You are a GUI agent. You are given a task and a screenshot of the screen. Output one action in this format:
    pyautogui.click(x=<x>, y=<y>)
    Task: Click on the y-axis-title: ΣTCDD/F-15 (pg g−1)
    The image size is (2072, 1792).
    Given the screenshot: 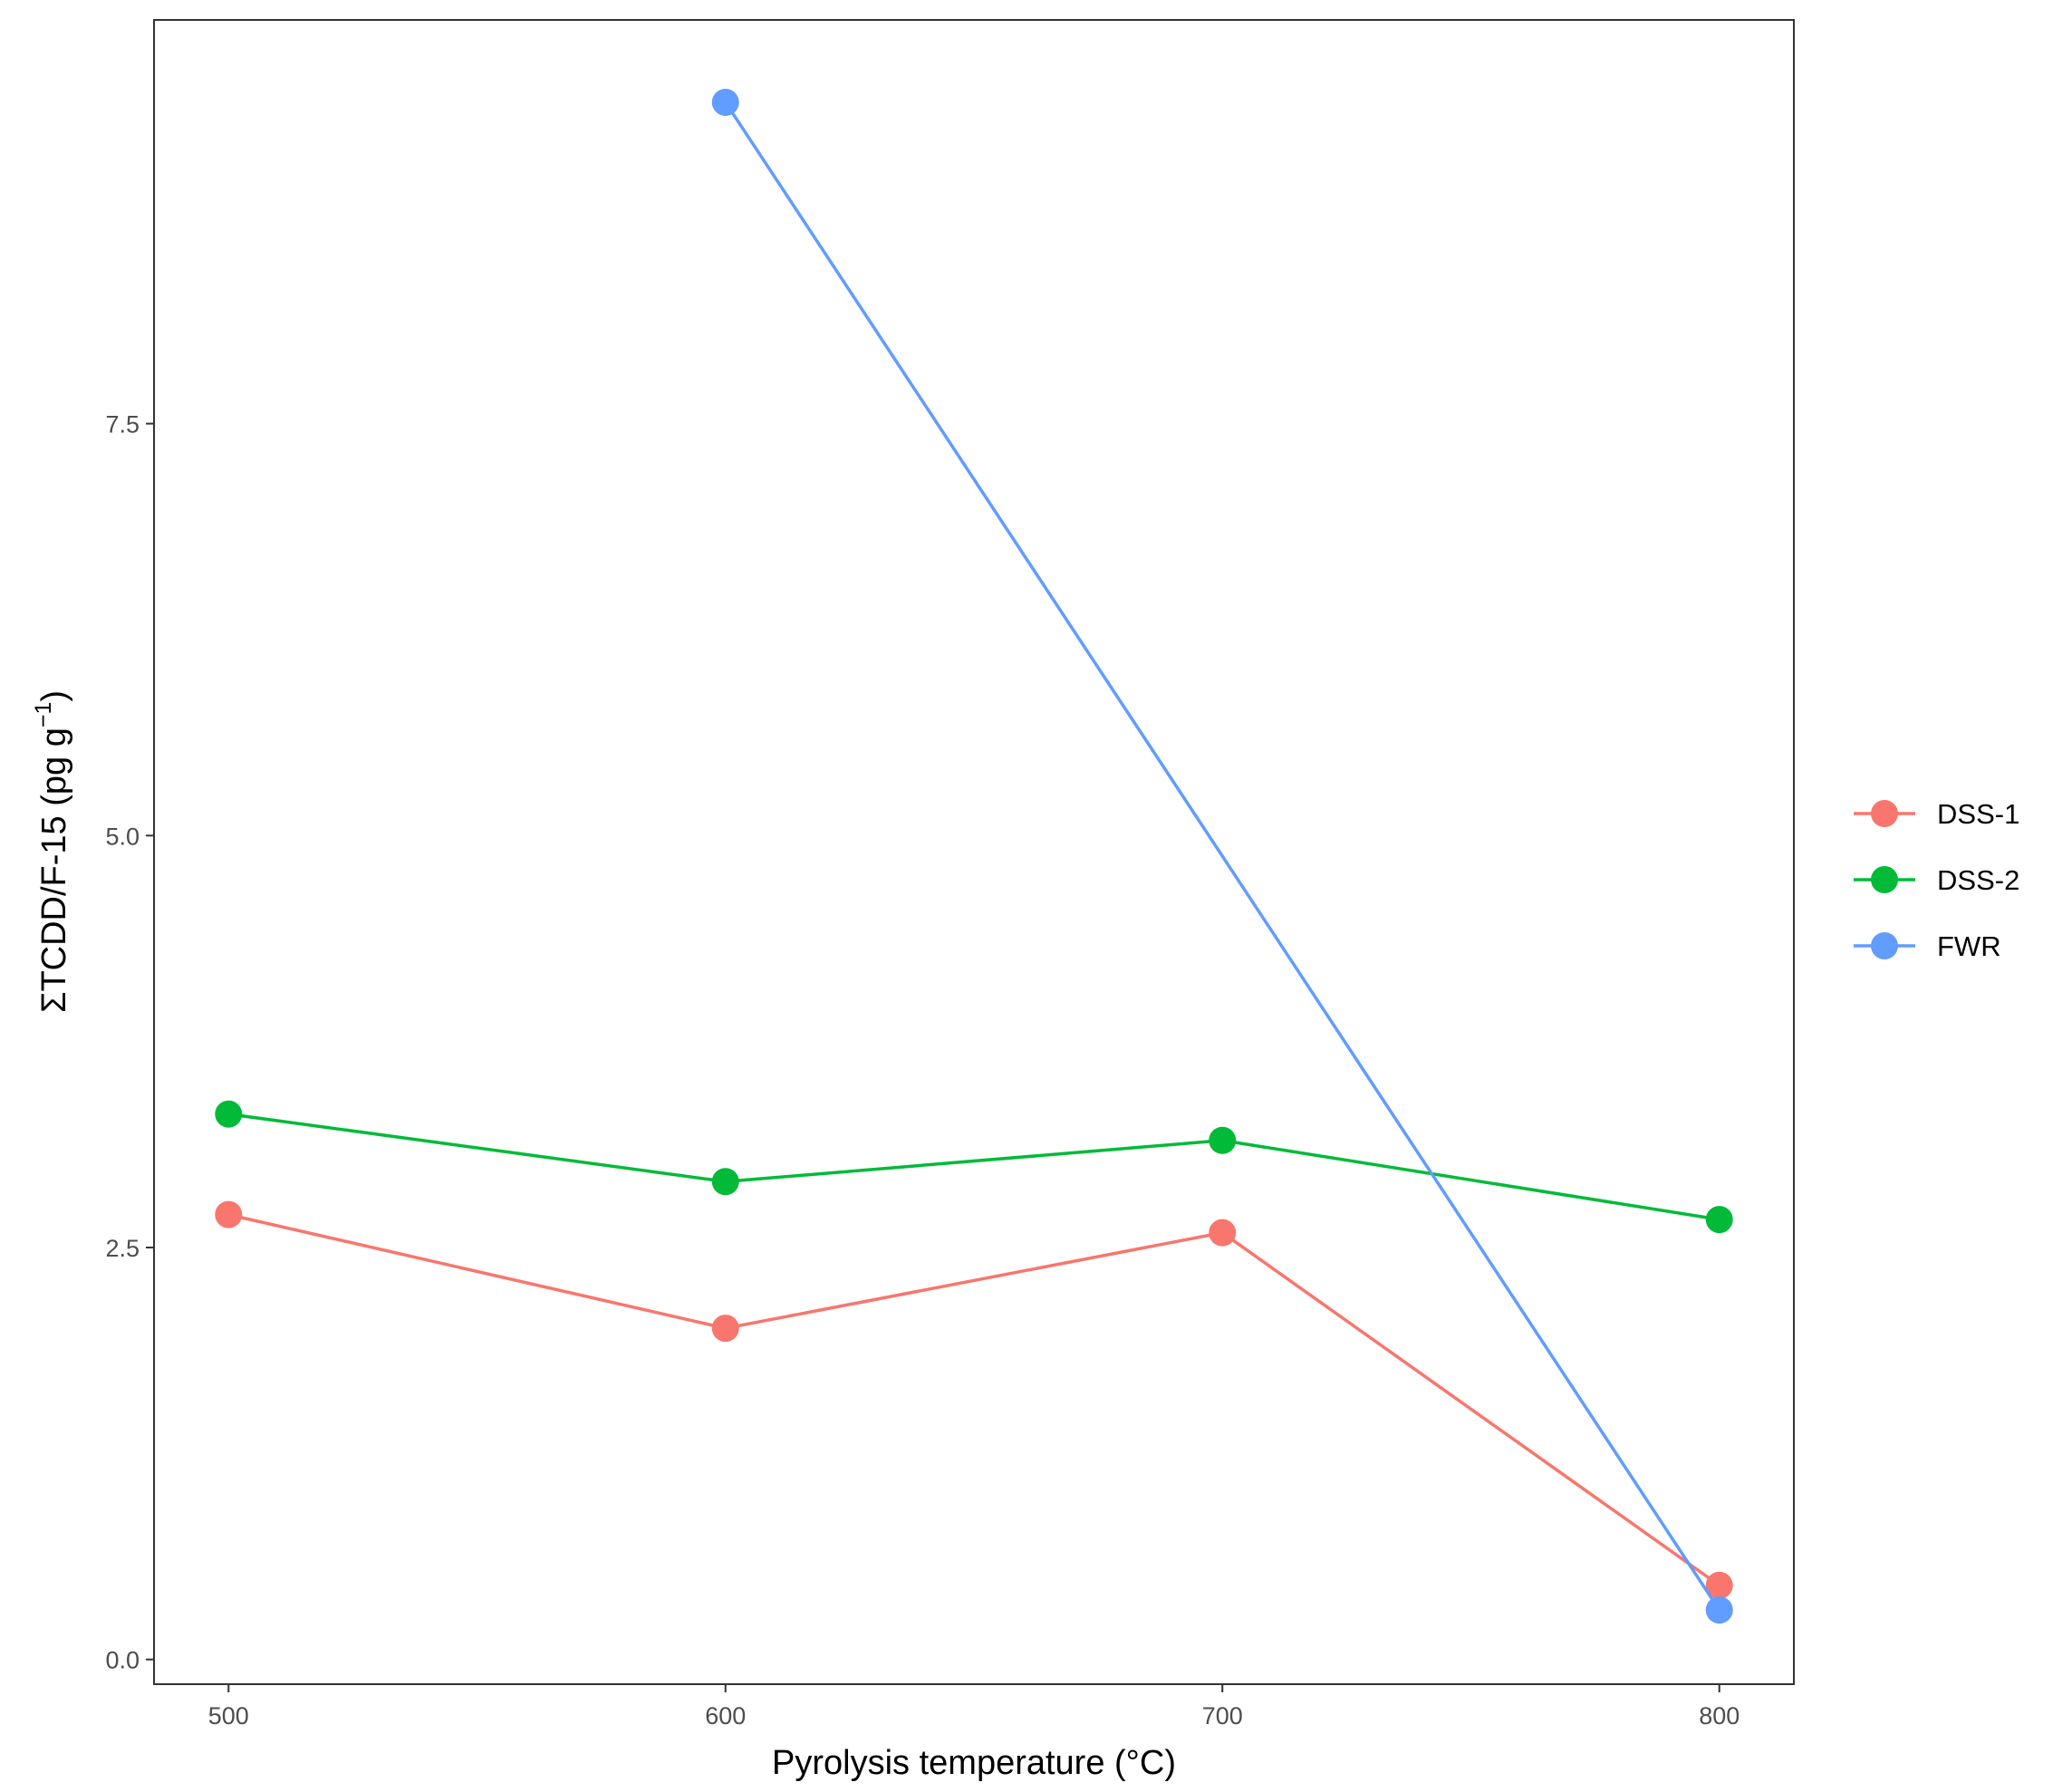 What is the action you would take?
    pyautogui.click(x=52, y=851)
    